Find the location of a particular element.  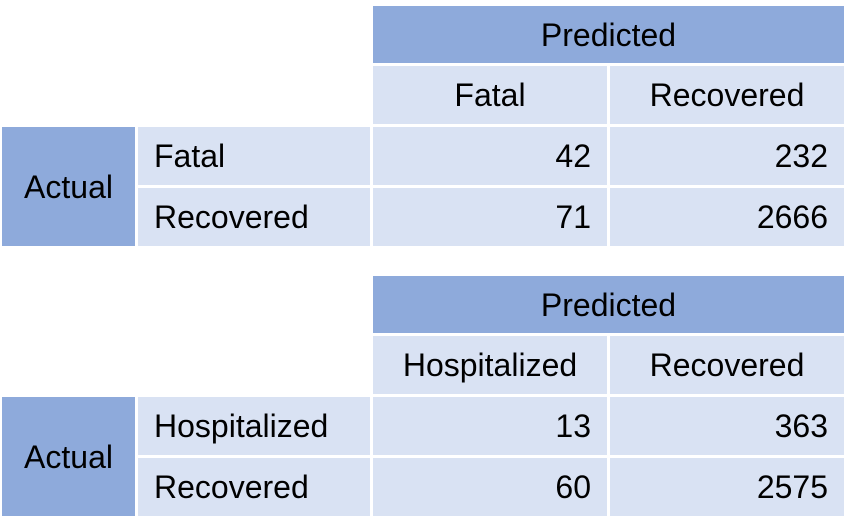

row-header: Hospitalized is located at coordinates (254, 426).